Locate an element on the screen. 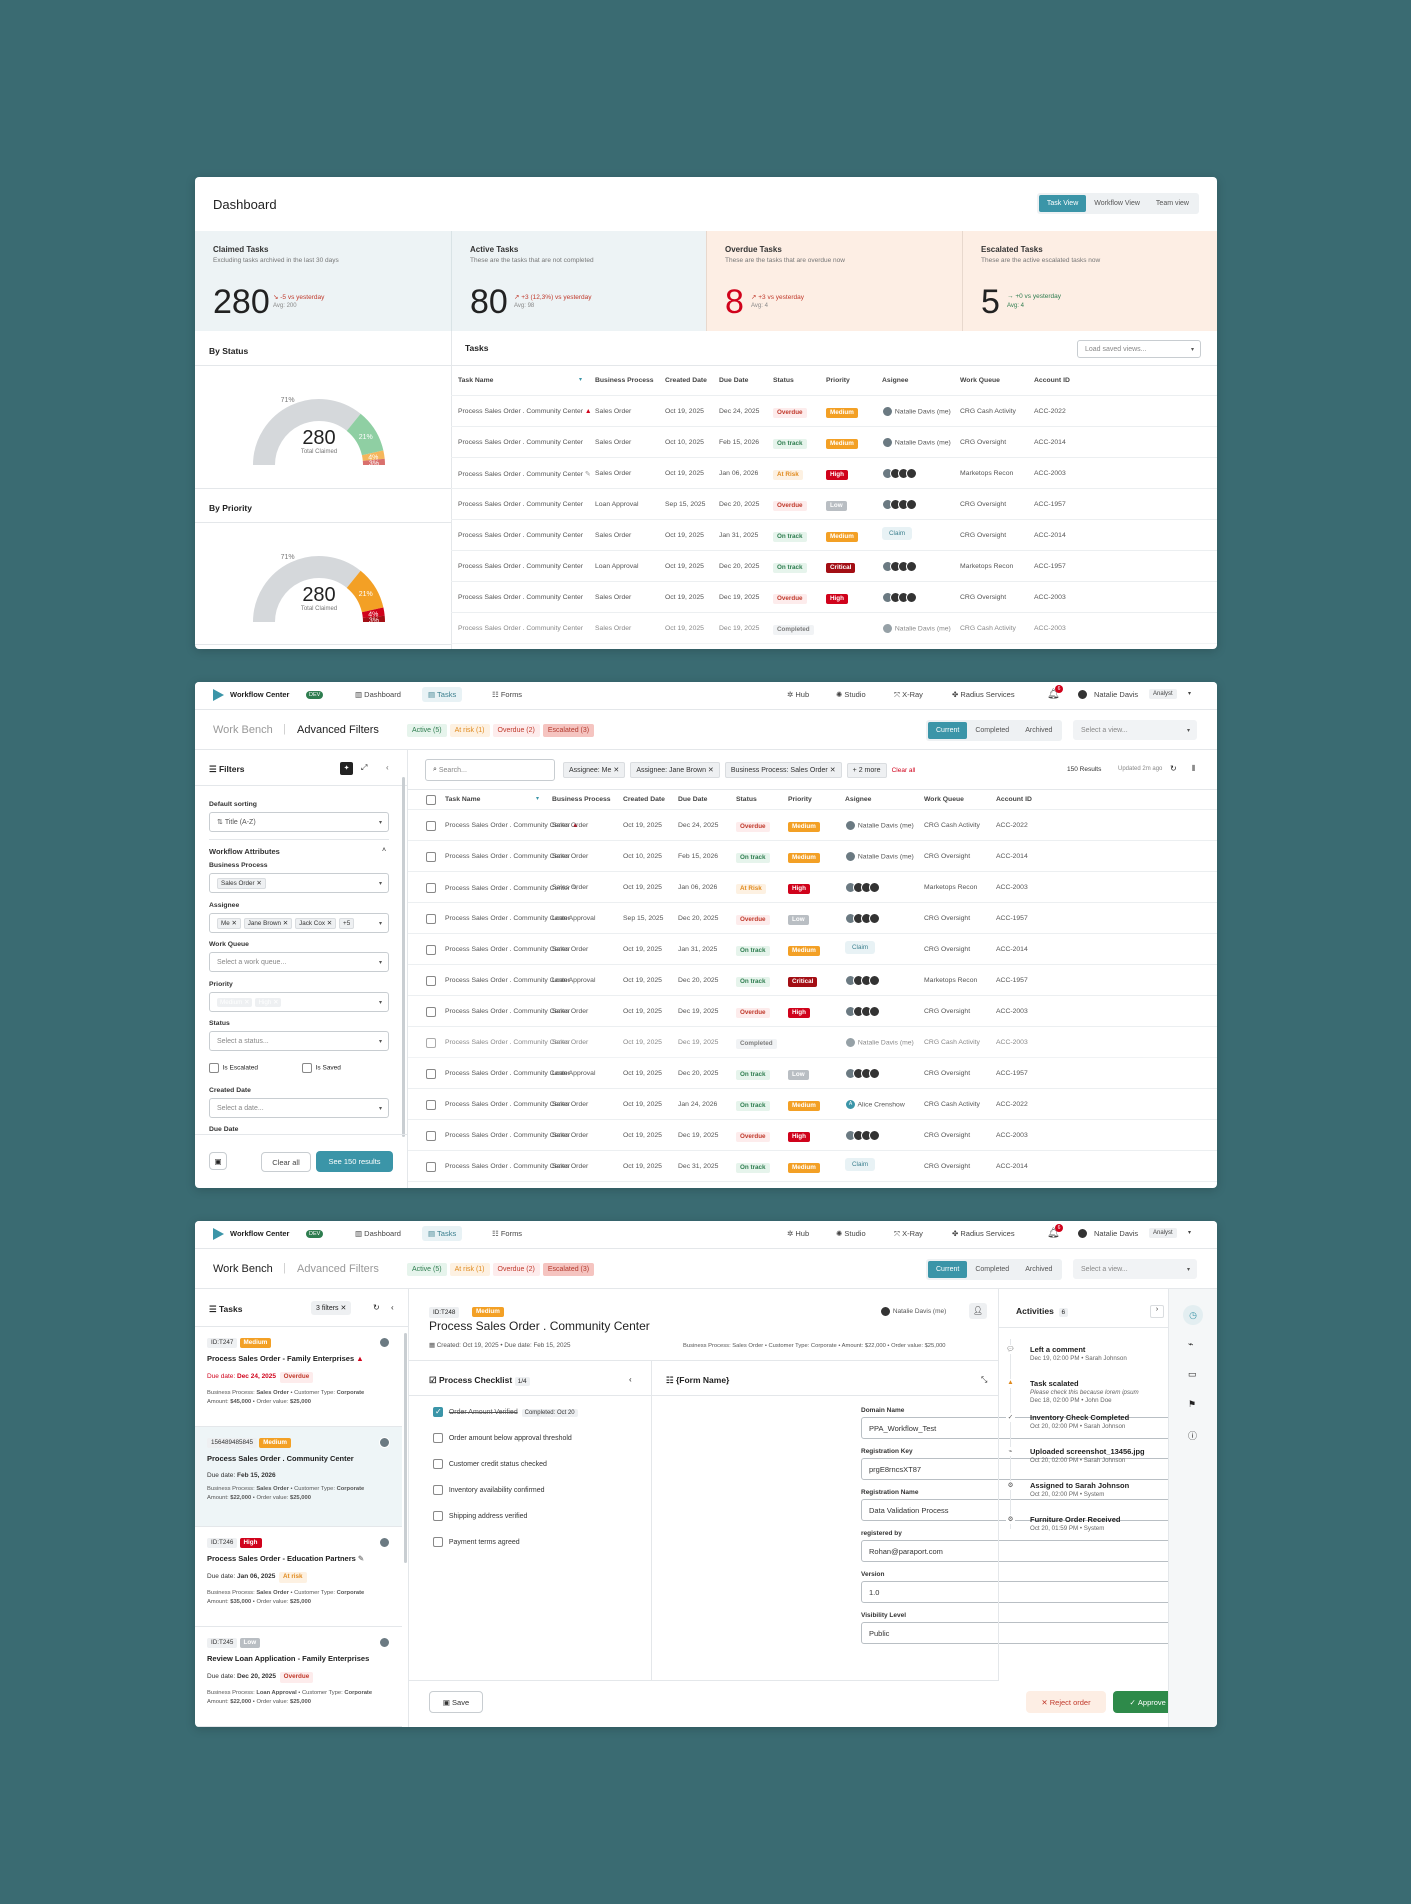 Image resolution: width=1411 pixels, height=1904 pixels. filter-scrollbar is located at coordinates (403, 957).